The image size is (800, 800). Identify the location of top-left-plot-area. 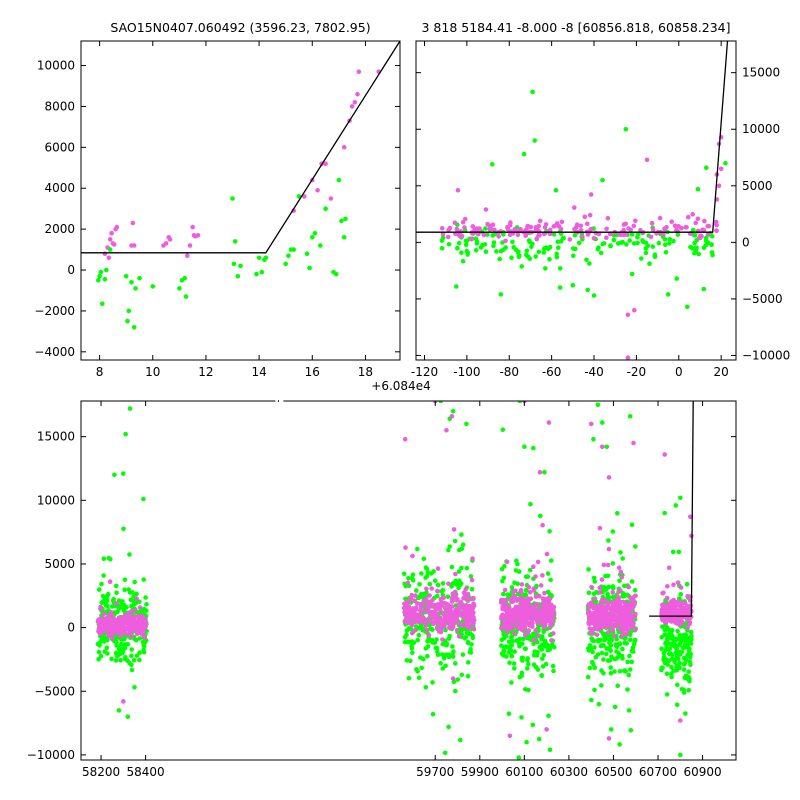
(240, 185).